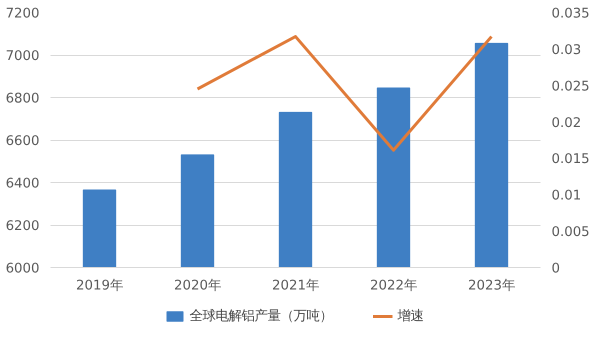 This screenshot has height=361, width=601. I want to click on y2-tick-label: 0.01, so click(567, 196).